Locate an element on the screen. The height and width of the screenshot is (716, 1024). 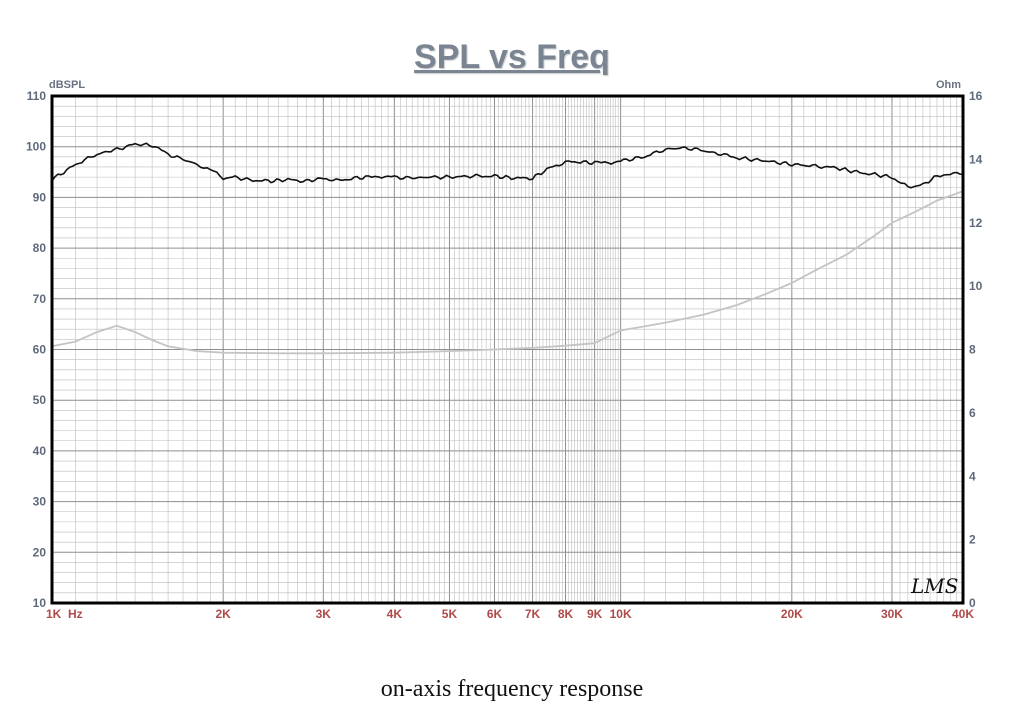
x-tick-label: 4K is located at coordinates (395, 614).